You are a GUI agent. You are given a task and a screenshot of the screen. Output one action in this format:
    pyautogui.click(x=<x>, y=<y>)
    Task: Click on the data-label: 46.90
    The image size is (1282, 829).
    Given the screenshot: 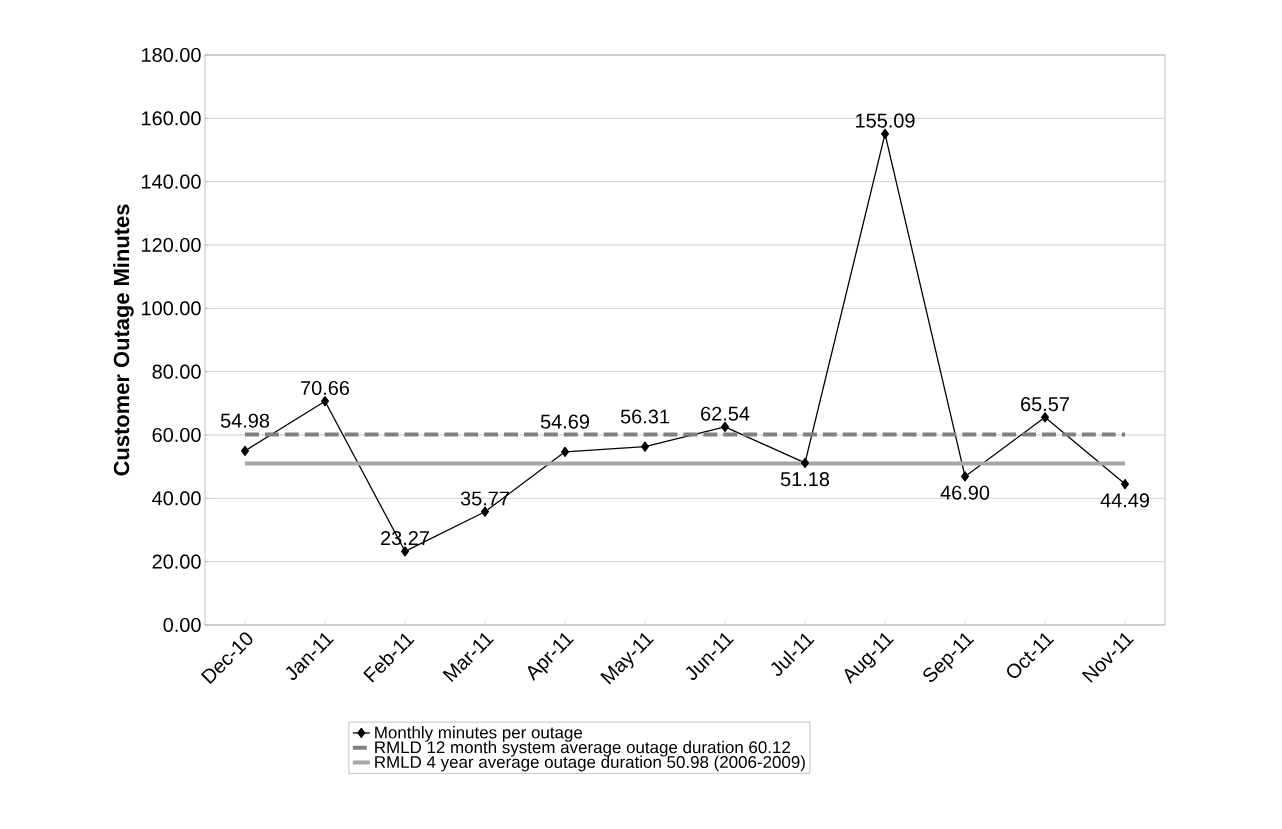 What is the action you would take?
    pyautogui.click(x=965, y=492)
    